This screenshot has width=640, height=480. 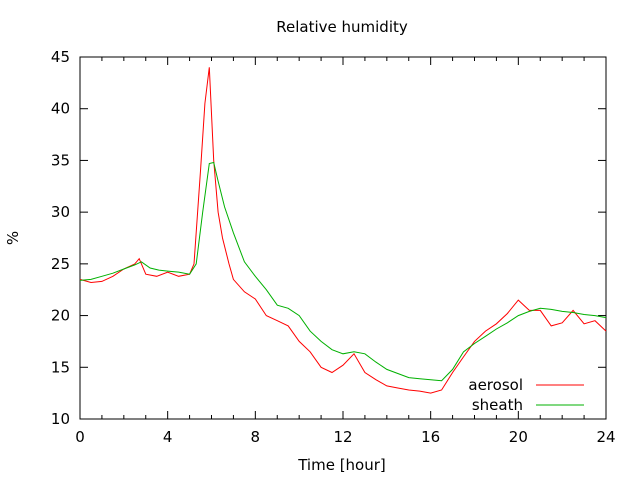 What do you see at coordinates (60, 109) in the screenshot?
I see `y-tick-label: 40` at bounding box center [60, 109].